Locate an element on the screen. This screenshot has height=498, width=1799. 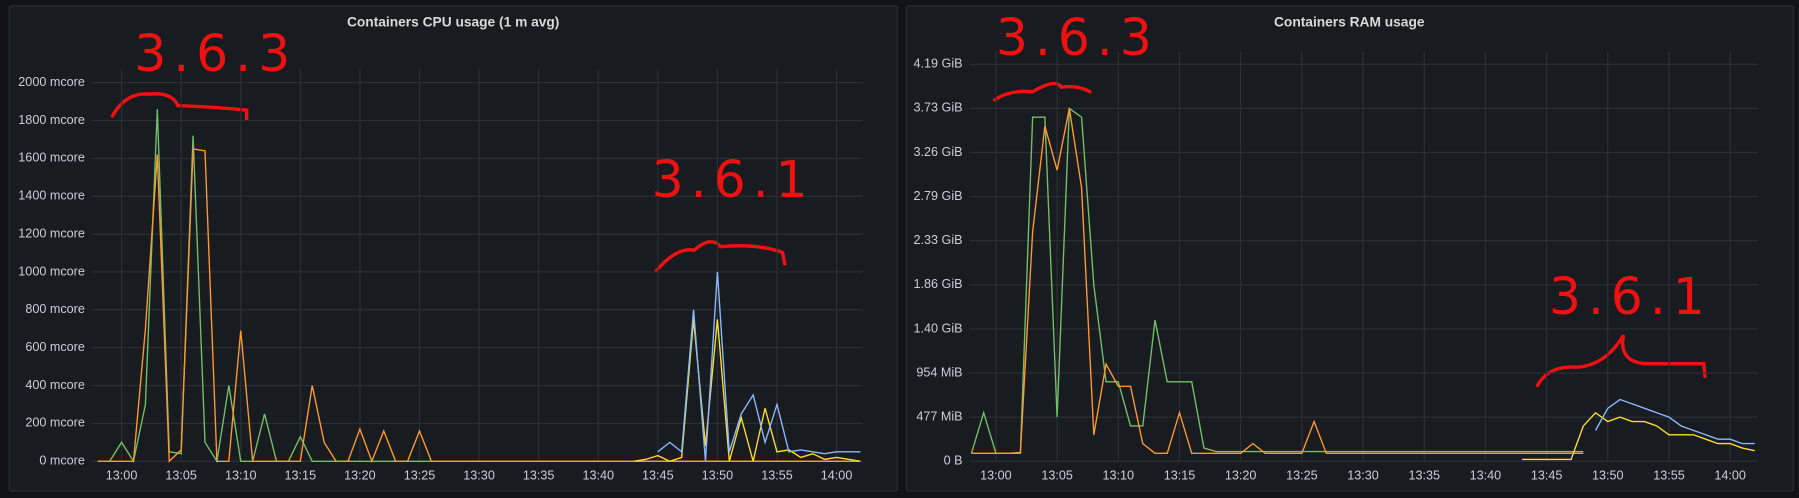
y-tick-label: 400 mcore is located at coordinates (55, 385).